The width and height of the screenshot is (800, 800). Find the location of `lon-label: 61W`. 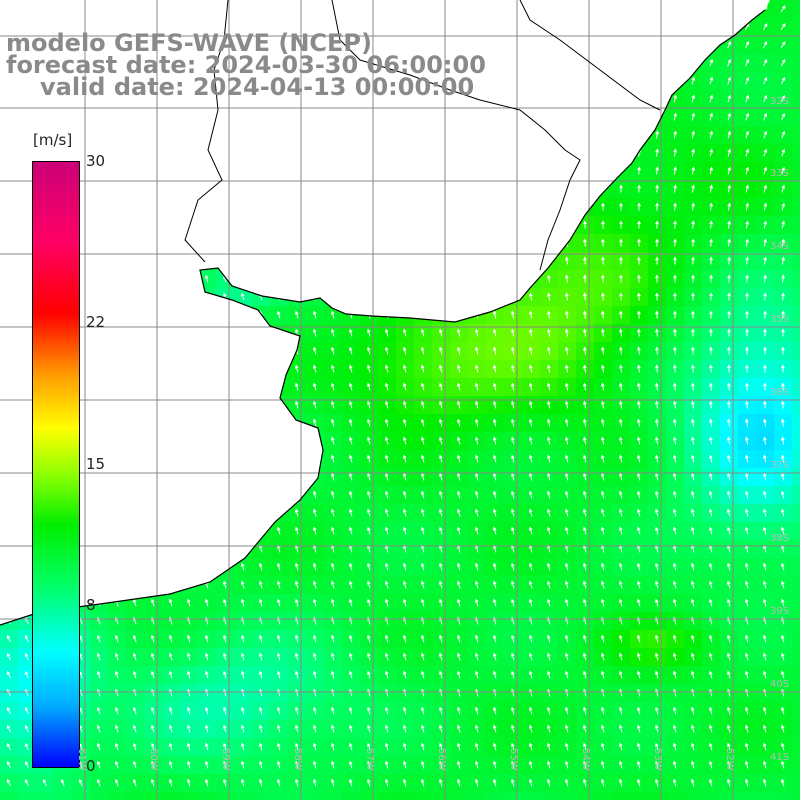

lon-label: 61W is located at coordinates (81, 759).